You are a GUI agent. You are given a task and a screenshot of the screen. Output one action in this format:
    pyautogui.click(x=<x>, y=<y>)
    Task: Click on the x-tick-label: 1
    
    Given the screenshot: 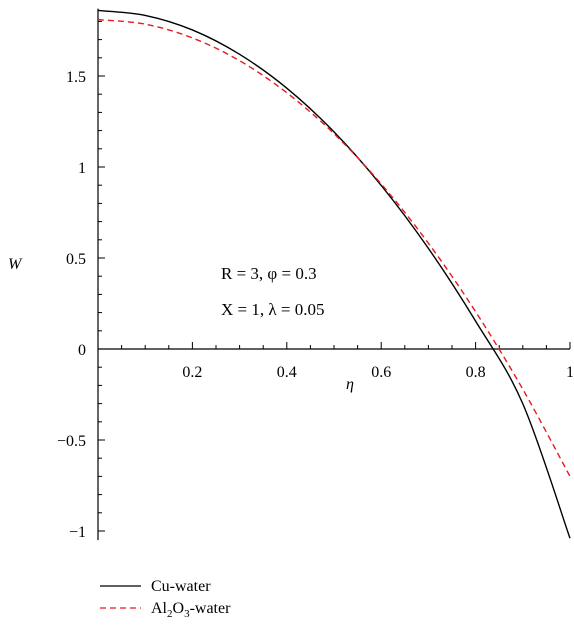 What is the action you would take?
    pyautogui.click(x=570, y=372)
    